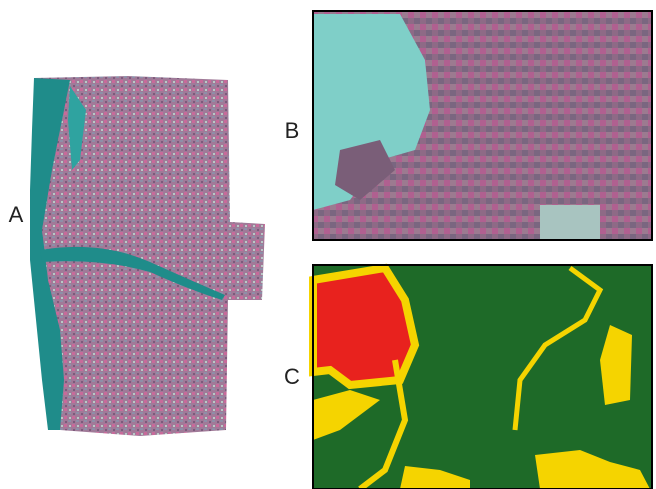 The height and width of the screenshot is (489, 656). I want to click on panel-label: C, so click(292, 376).